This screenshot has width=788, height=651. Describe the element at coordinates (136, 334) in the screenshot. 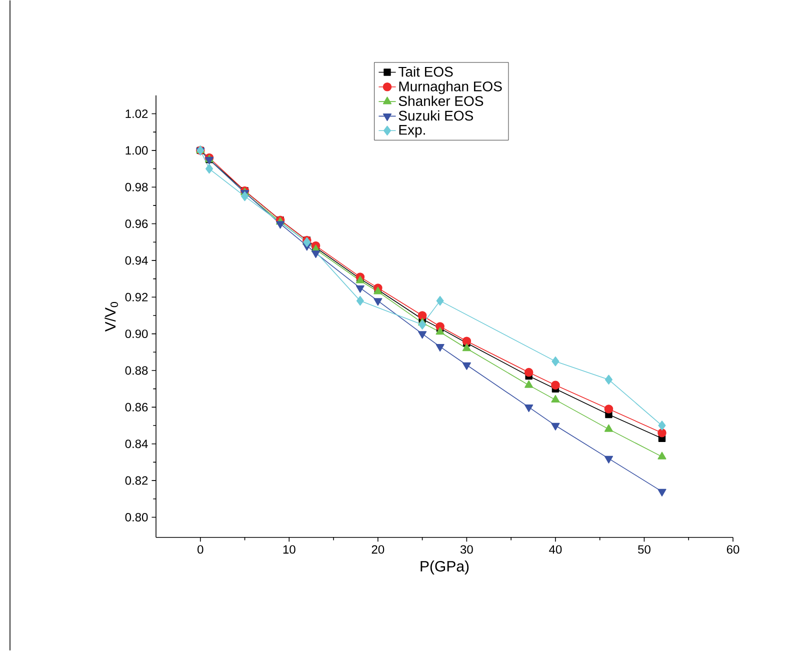

I see `y-tick-label: 0.90` at that location.